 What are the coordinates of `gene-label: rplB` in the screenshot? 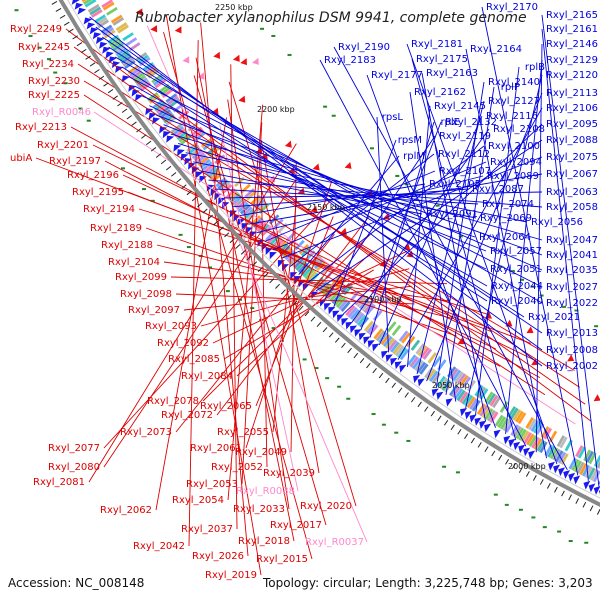 It's located at (535, 67).